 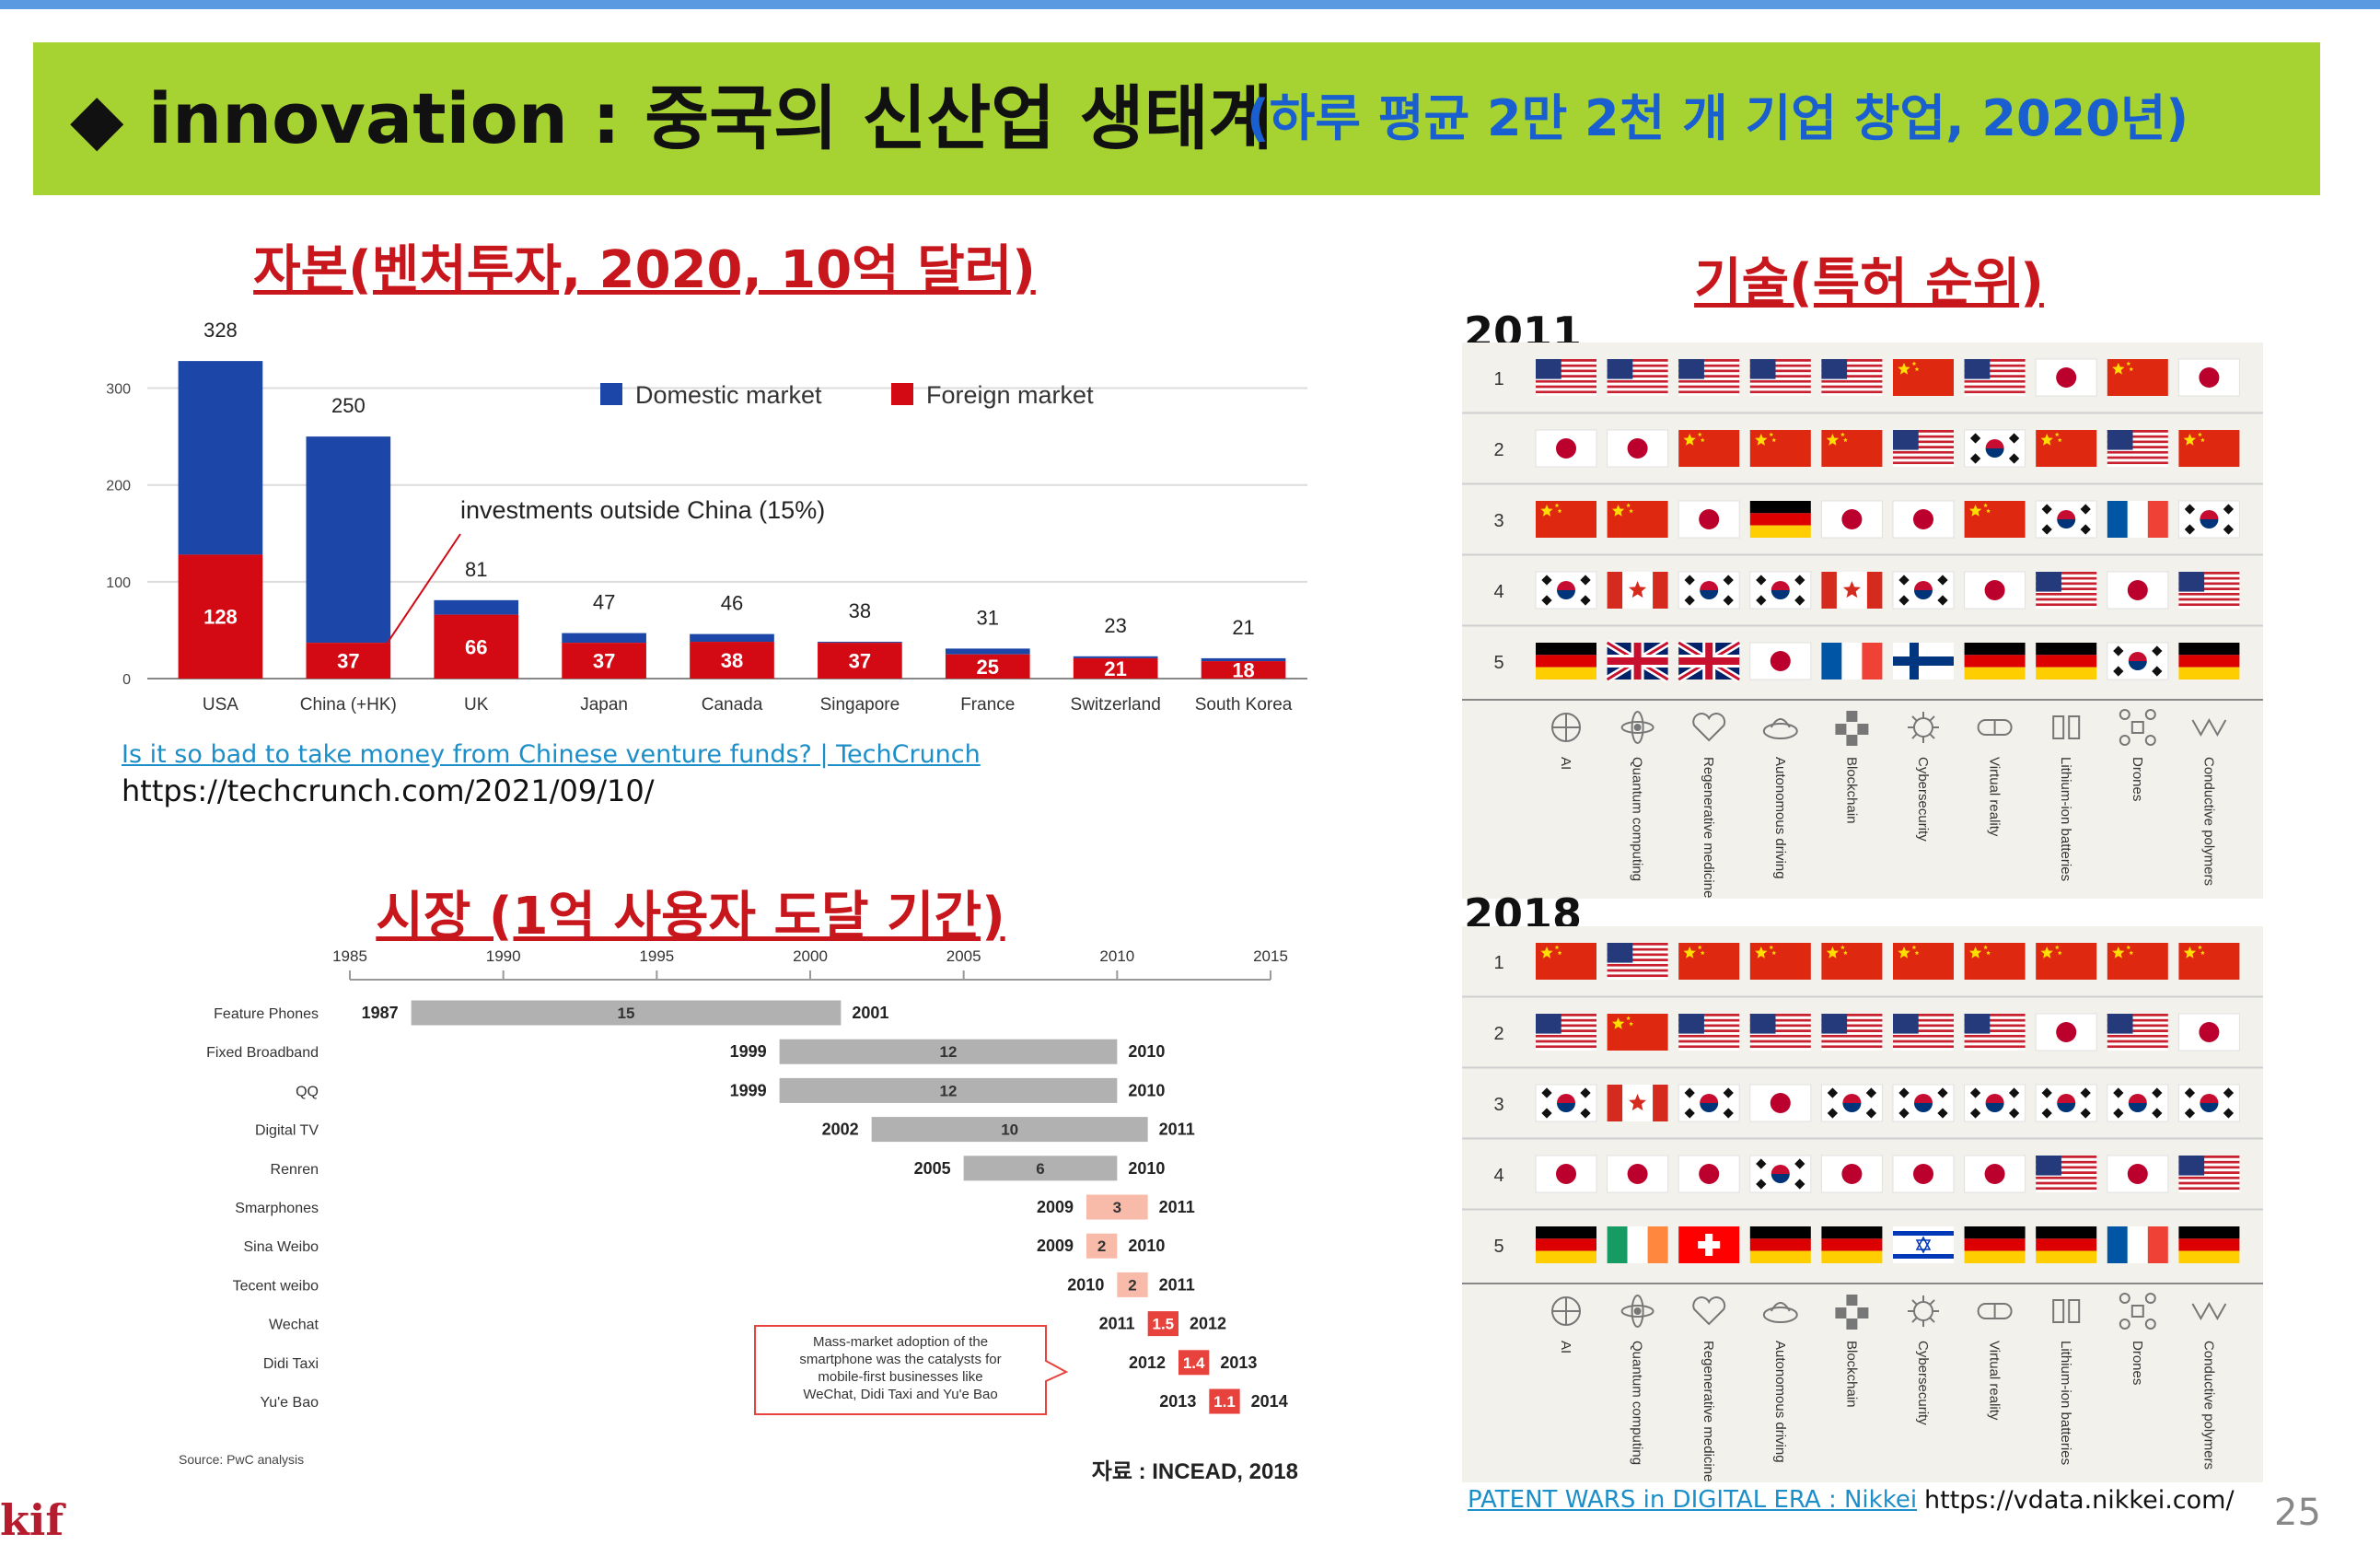 I want to click on bar-total-label: 46, so click(x=732, y=603).